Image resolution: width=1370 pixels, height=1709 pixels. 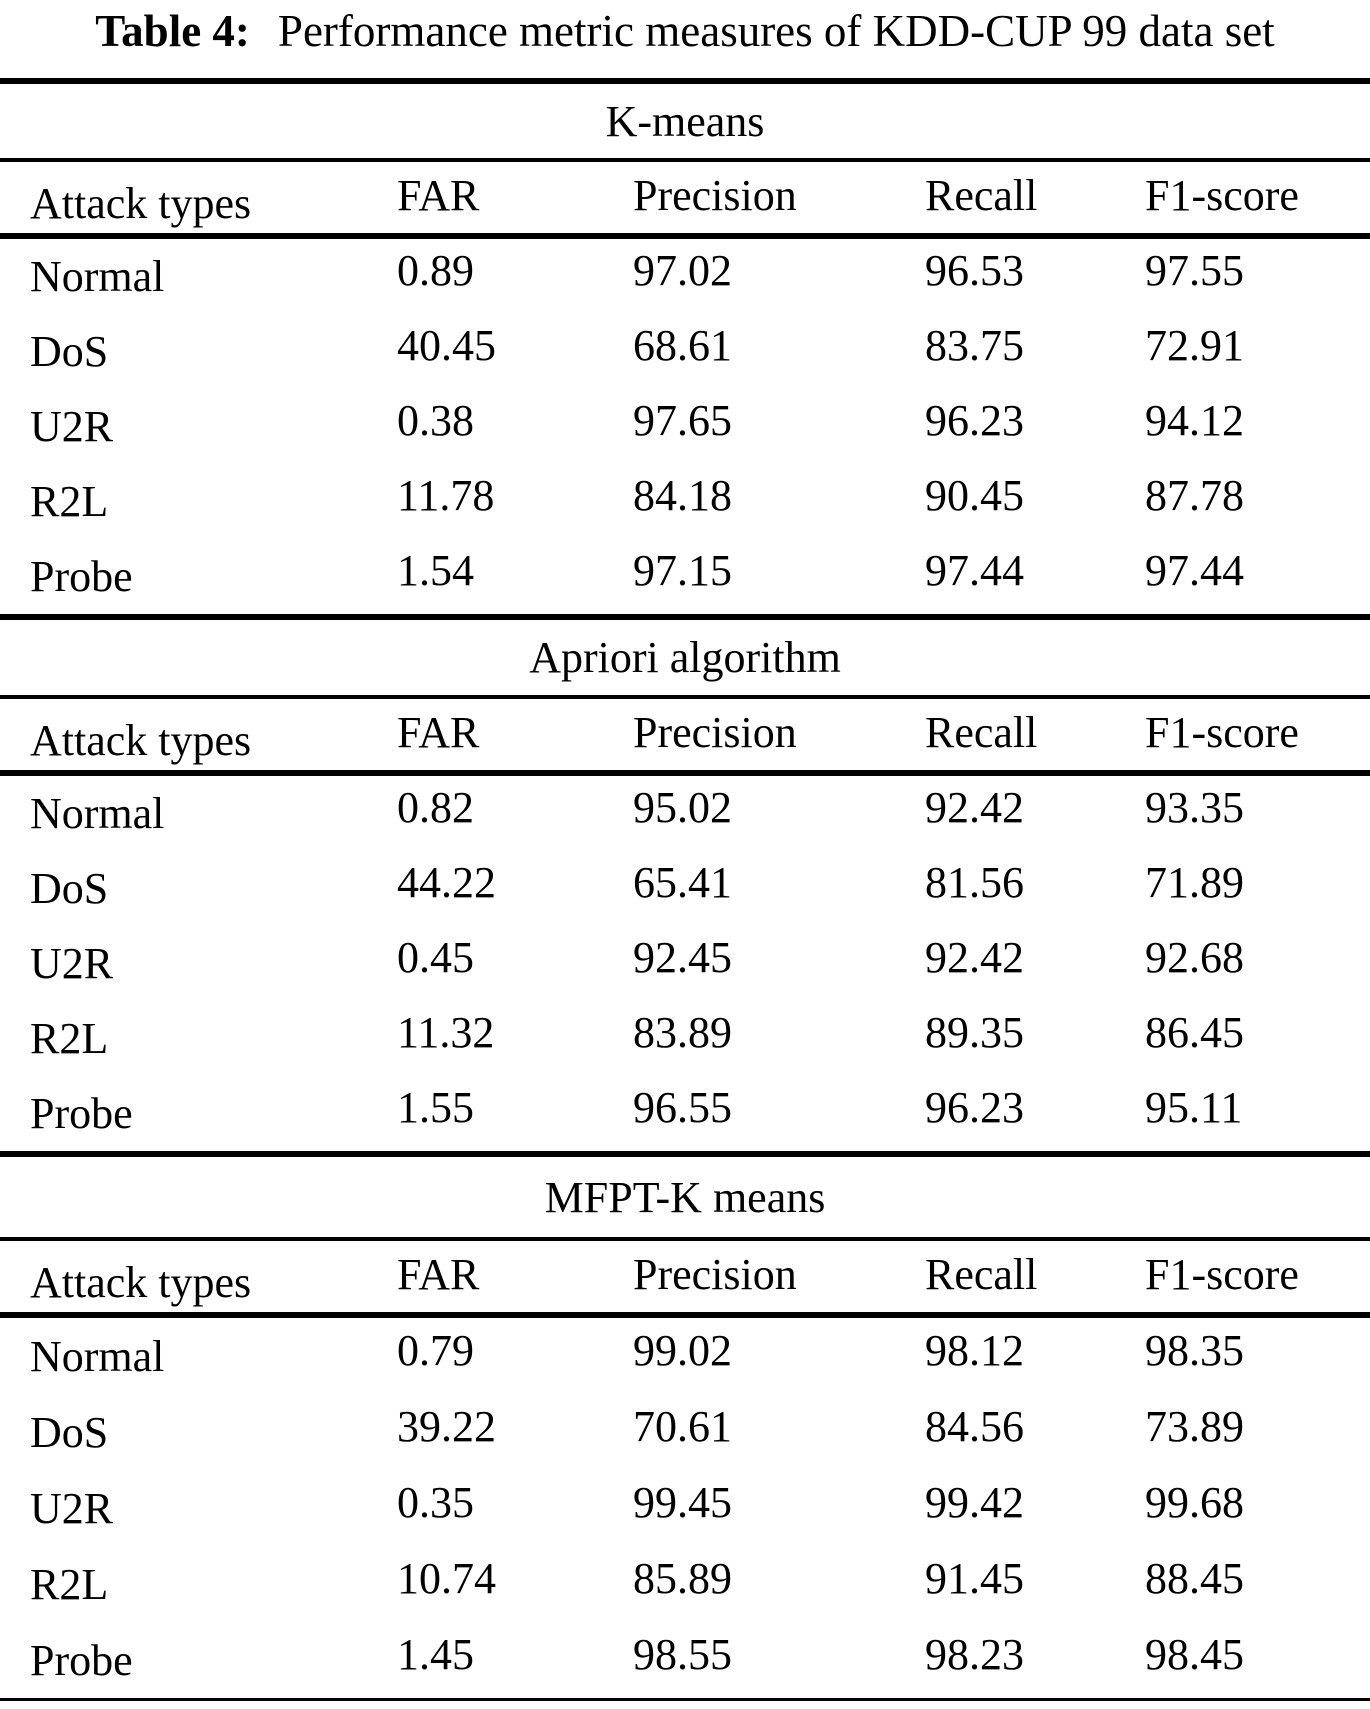 I want to click on metric-value: 99.45, so click(x=682, y=1502).